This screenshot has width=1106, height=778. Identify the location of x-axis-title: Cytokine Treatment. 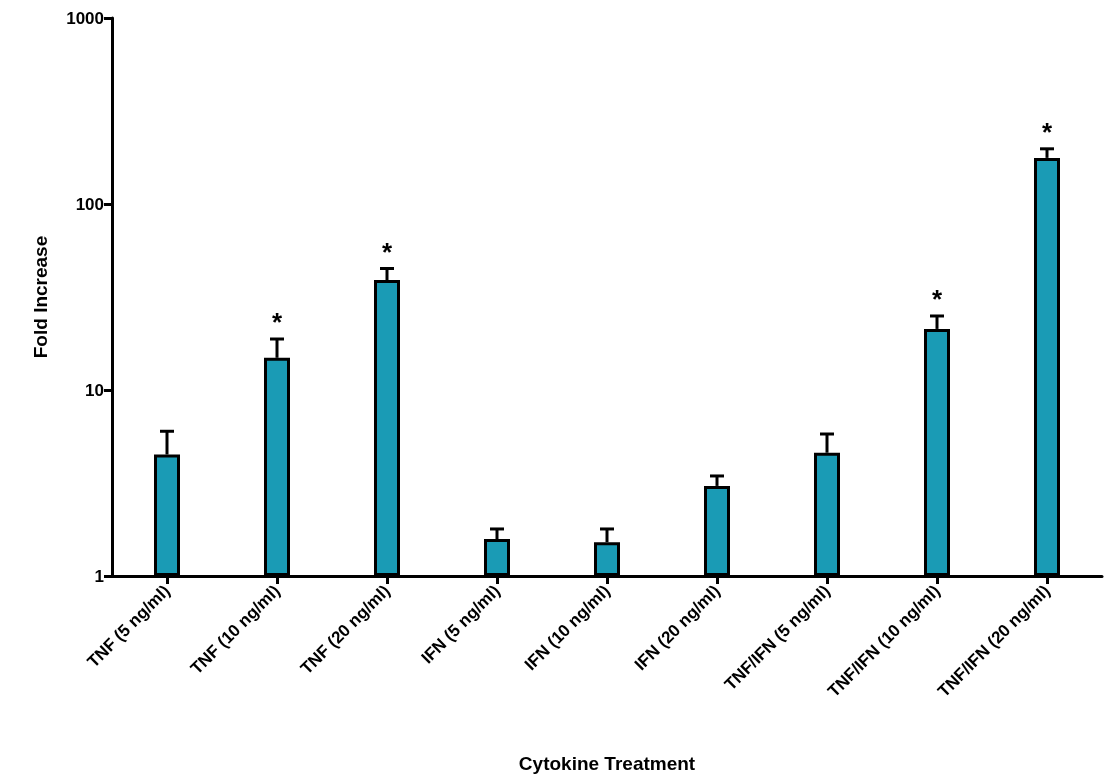
(607, 763).